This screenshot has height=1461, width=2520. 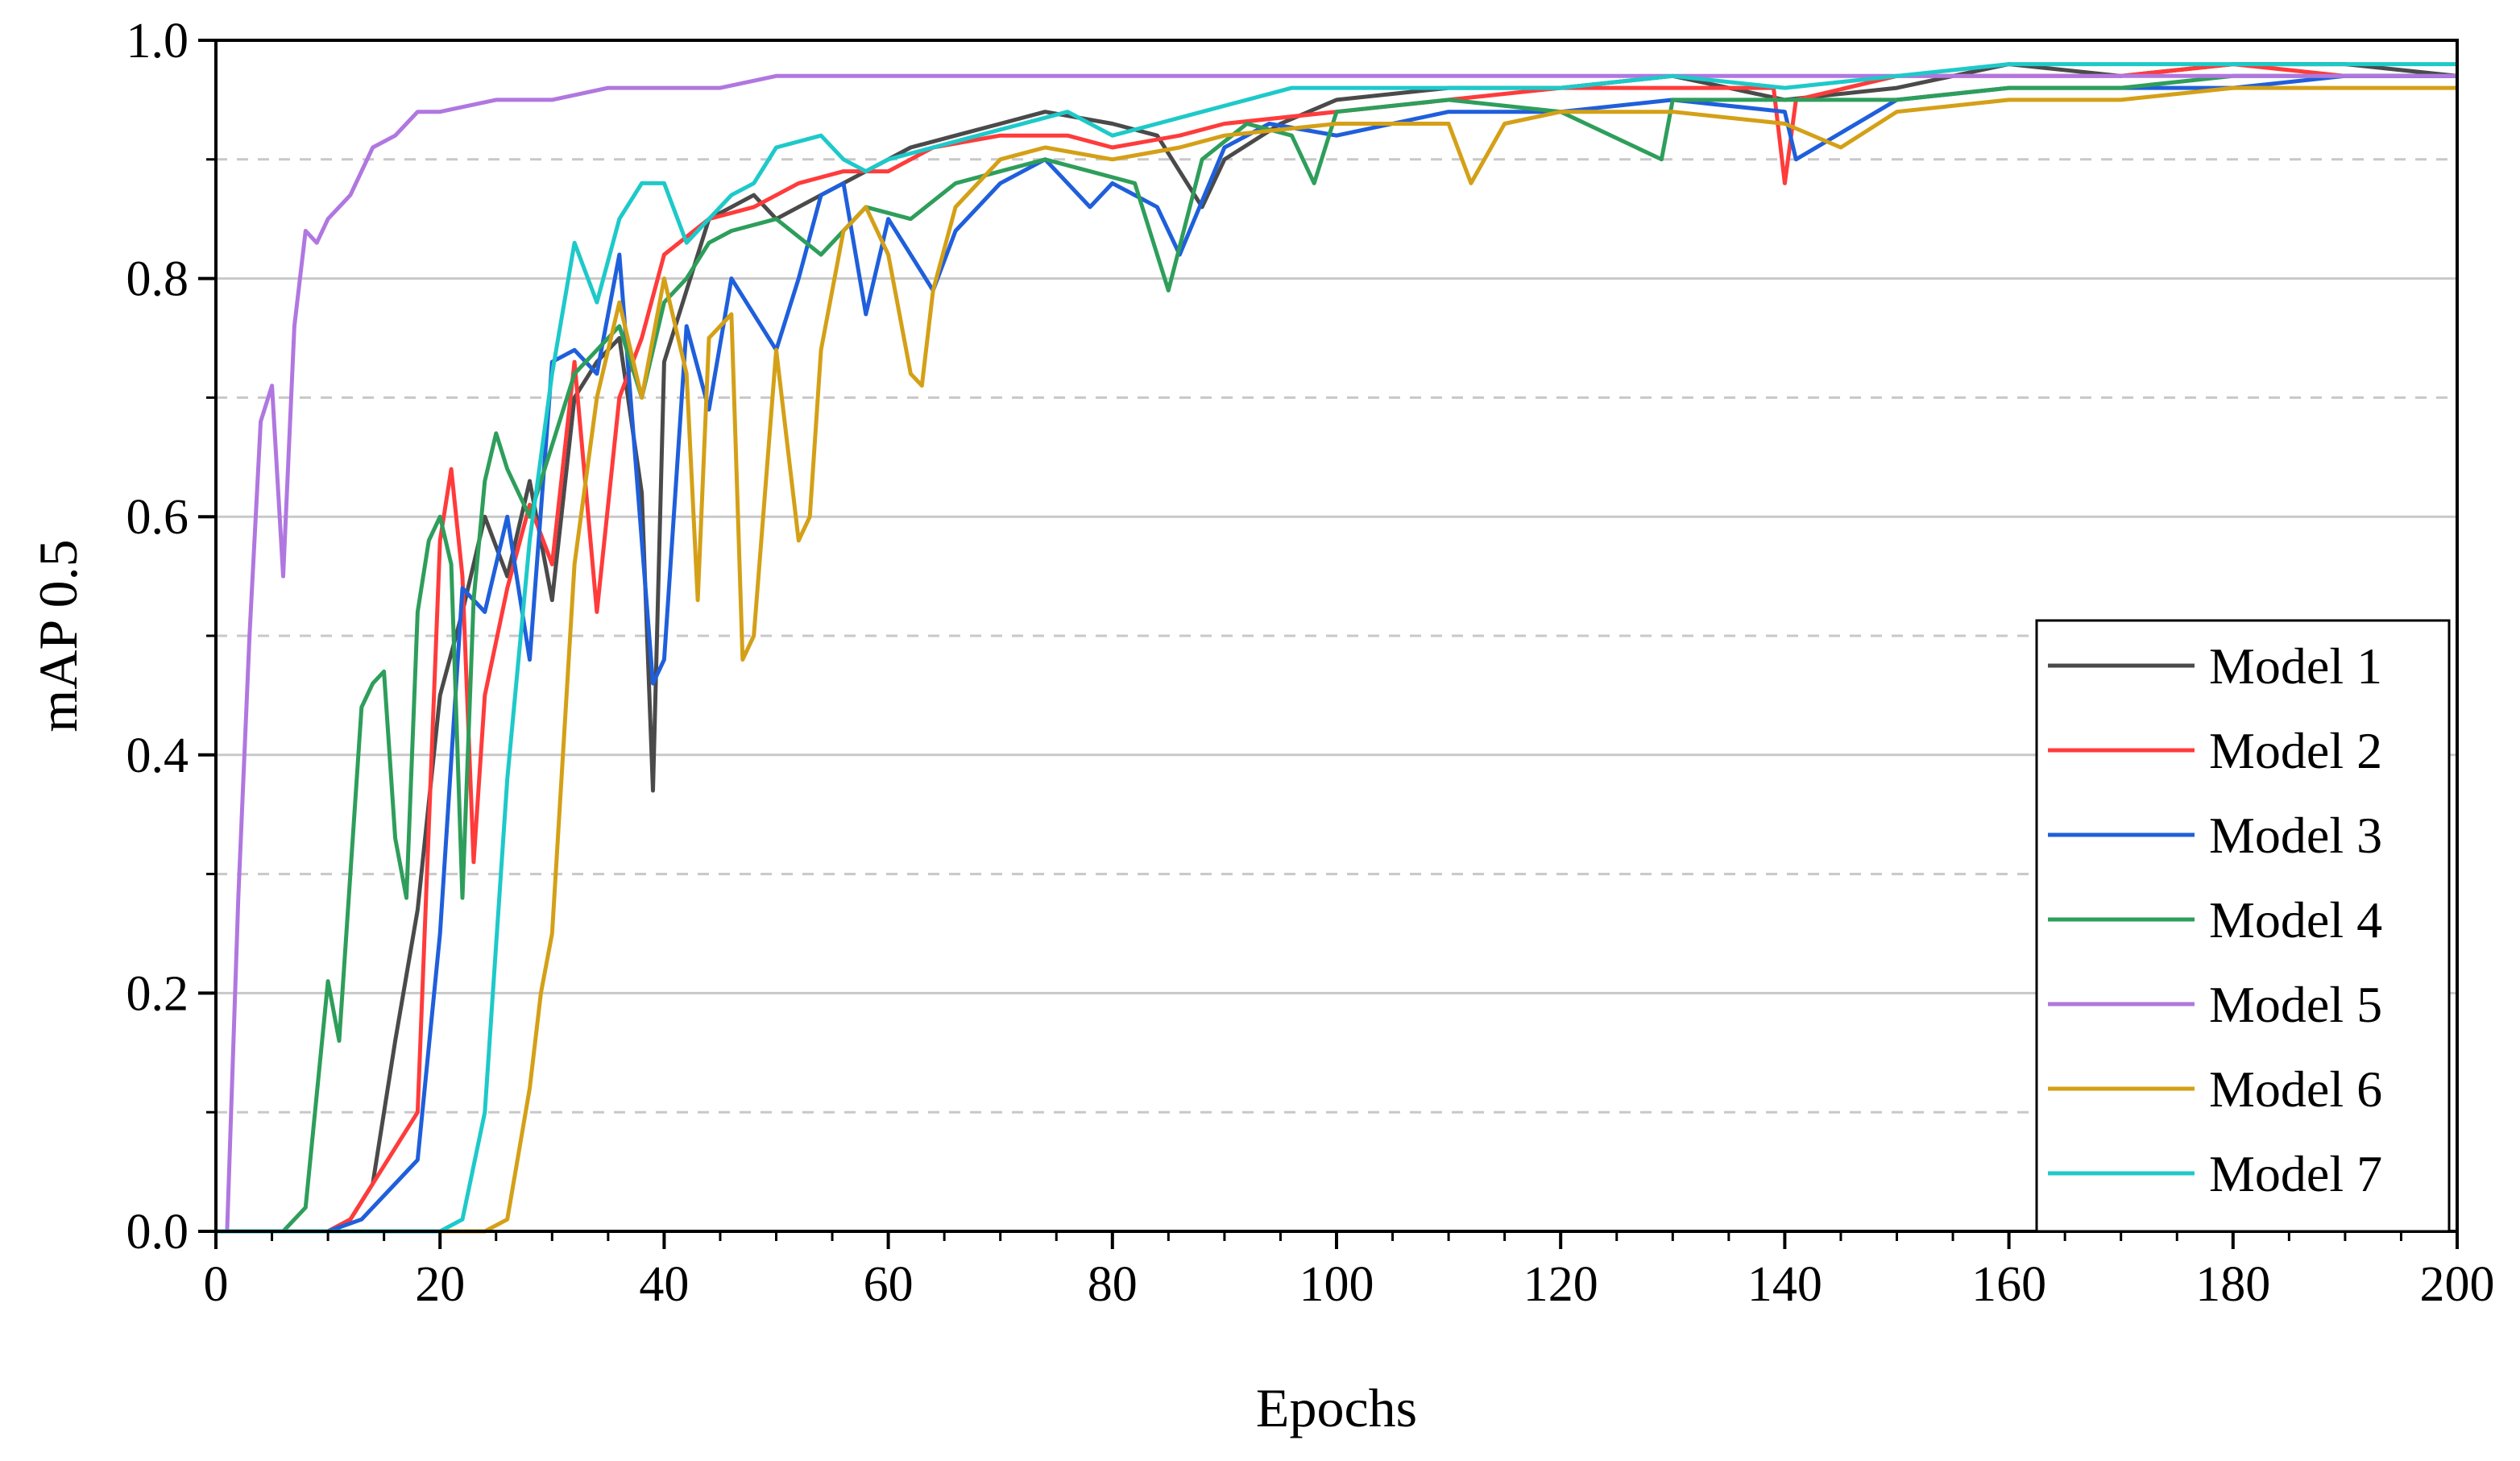 I want to click on legend-label: Model 4, so click(x=2295, y=919).